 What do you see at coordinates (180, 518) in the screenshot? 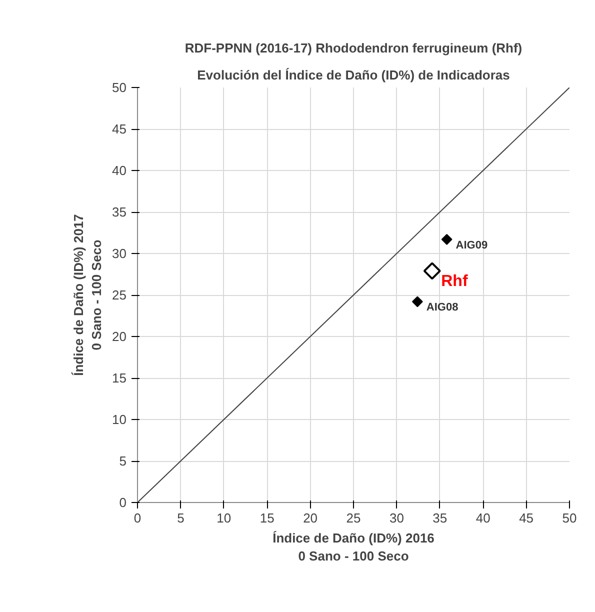
I see `x-tick-label: 5` at bounding box center [180, 518].